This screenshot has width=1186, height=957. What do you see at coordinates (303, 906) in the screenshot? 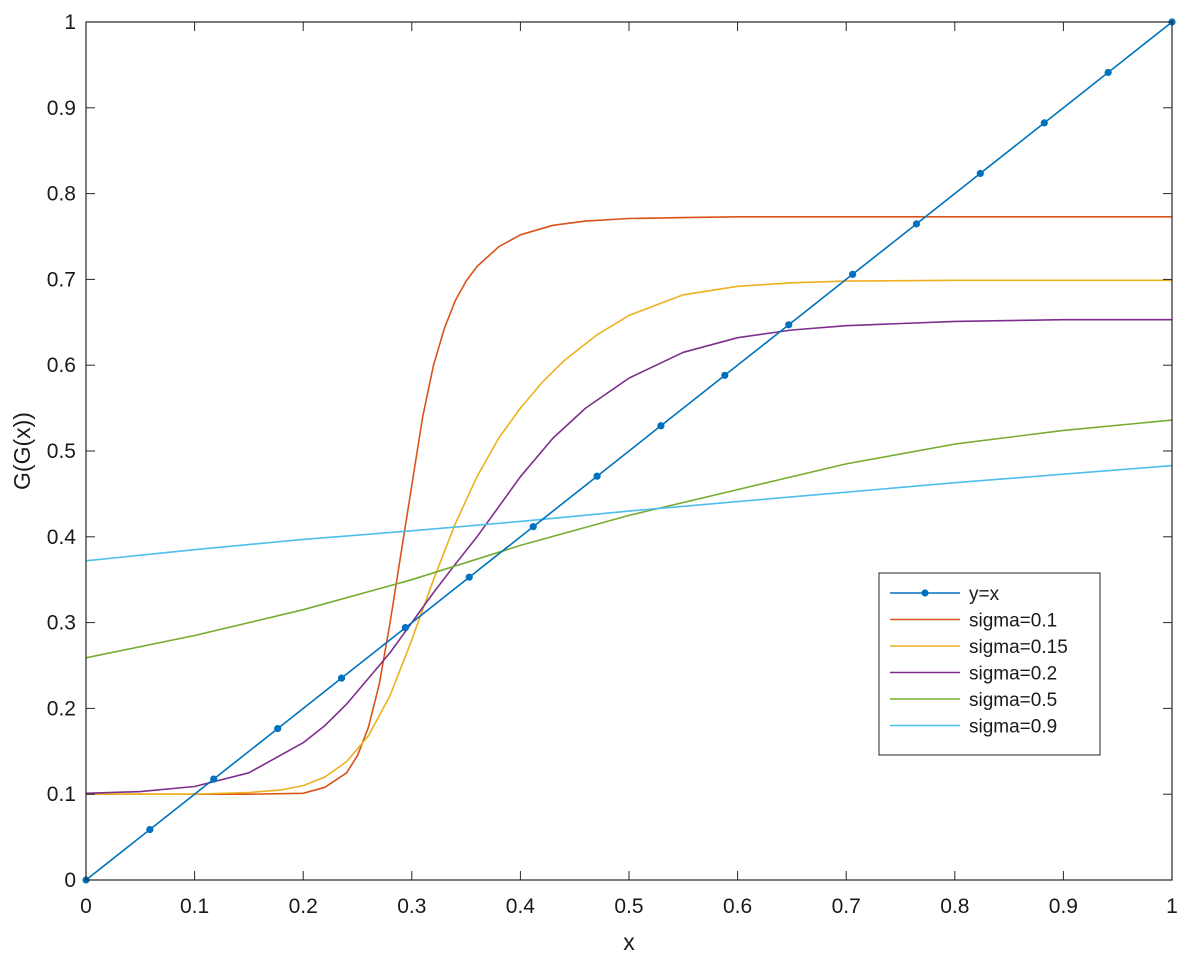
I see `x-tick-label: 0.2` at bounding box center [303, 906].